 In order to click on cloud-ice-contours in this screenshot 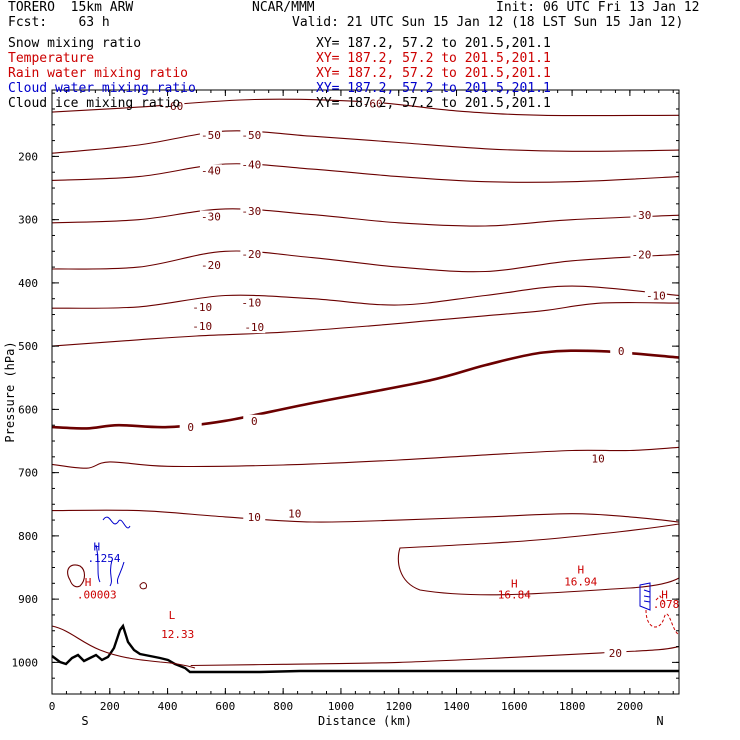, I will do `click(645, 596)`.